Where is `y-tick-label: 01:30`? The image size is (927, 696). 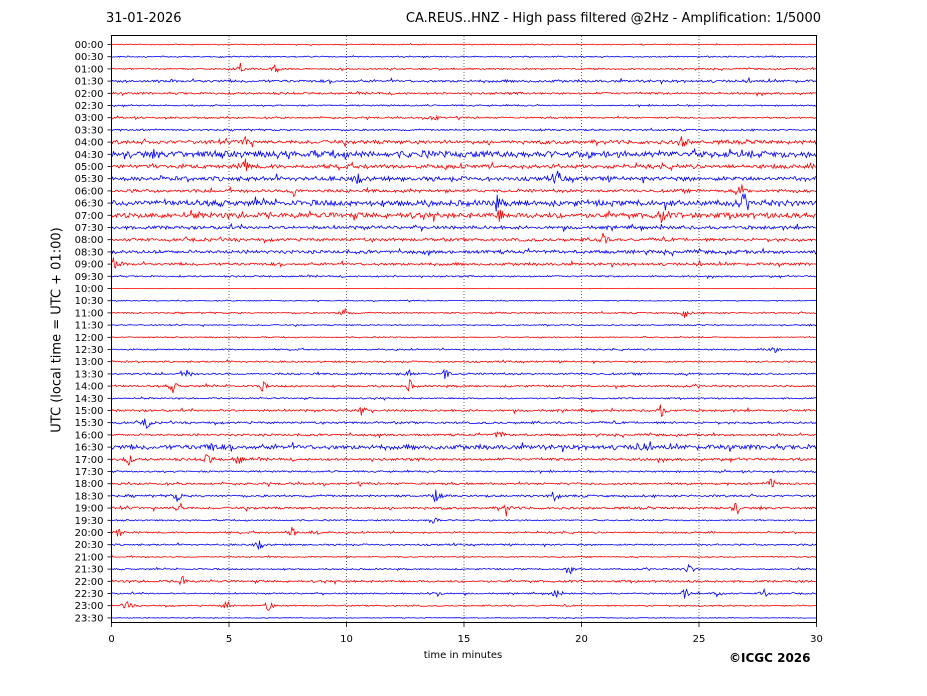
y-tick-label: 01:30 is located at coordinates (89, 82).